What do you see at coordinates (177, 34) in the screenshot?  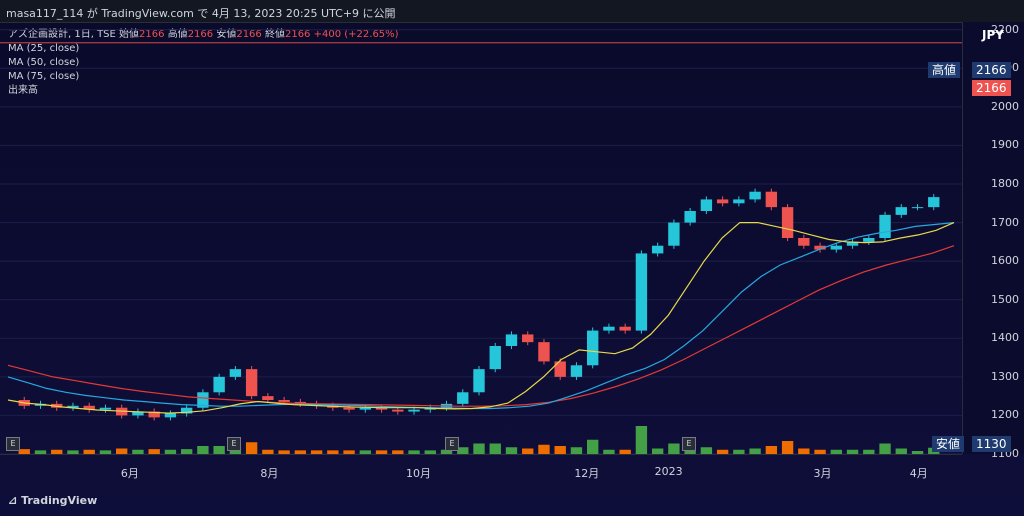 I see `high-label: 高値` at bounding box center [177, 34].